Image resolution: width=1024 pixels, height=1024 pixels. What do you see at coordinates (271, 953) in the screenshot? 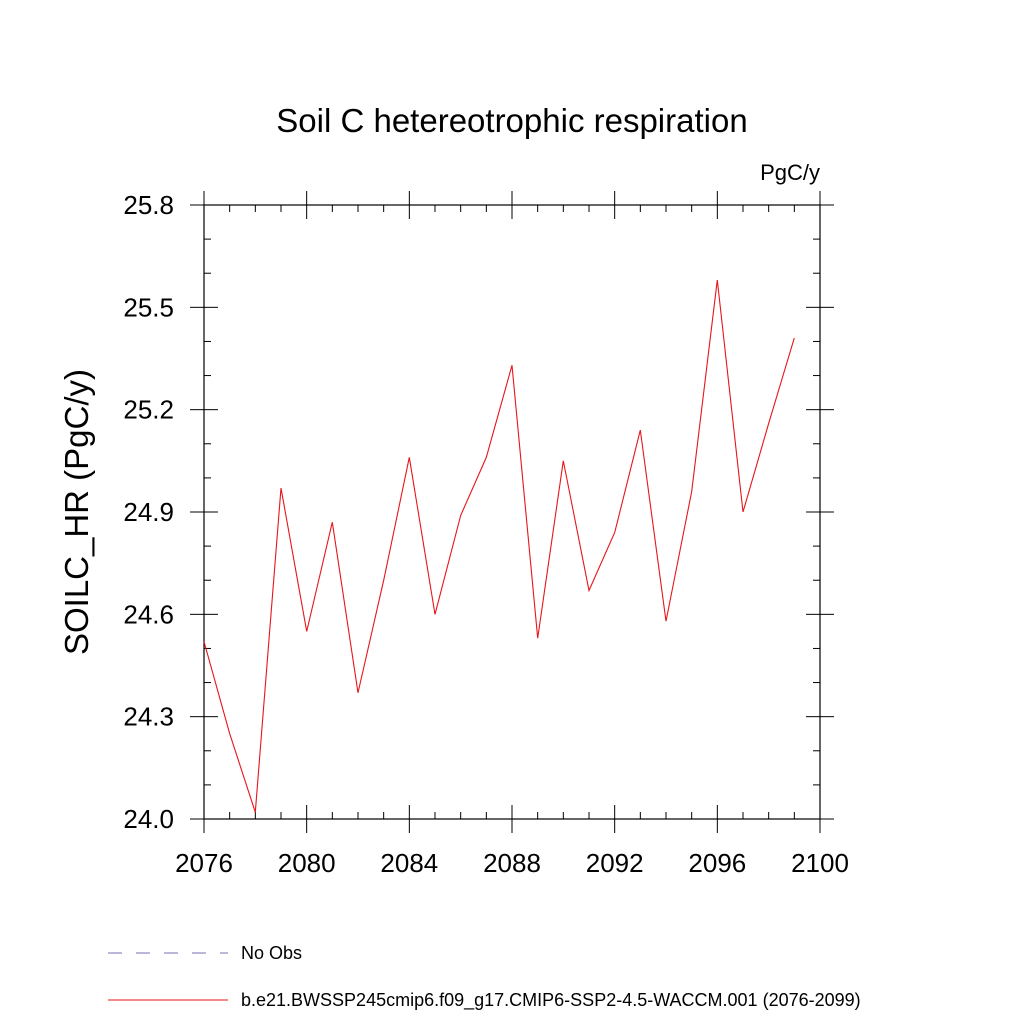
I see `legend-label-0: No Obs` at bounding box center [271, 953].